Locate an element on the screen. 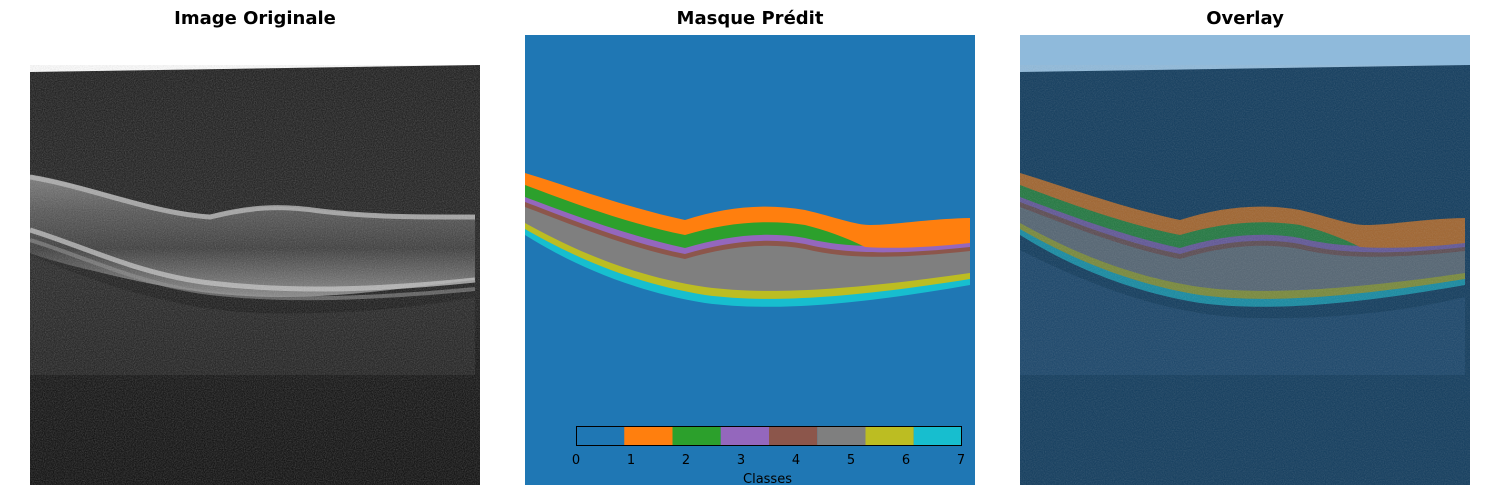 The image size is (1500, 500). colorbar-tick-4: 4 is located at coordinates (796, 460).